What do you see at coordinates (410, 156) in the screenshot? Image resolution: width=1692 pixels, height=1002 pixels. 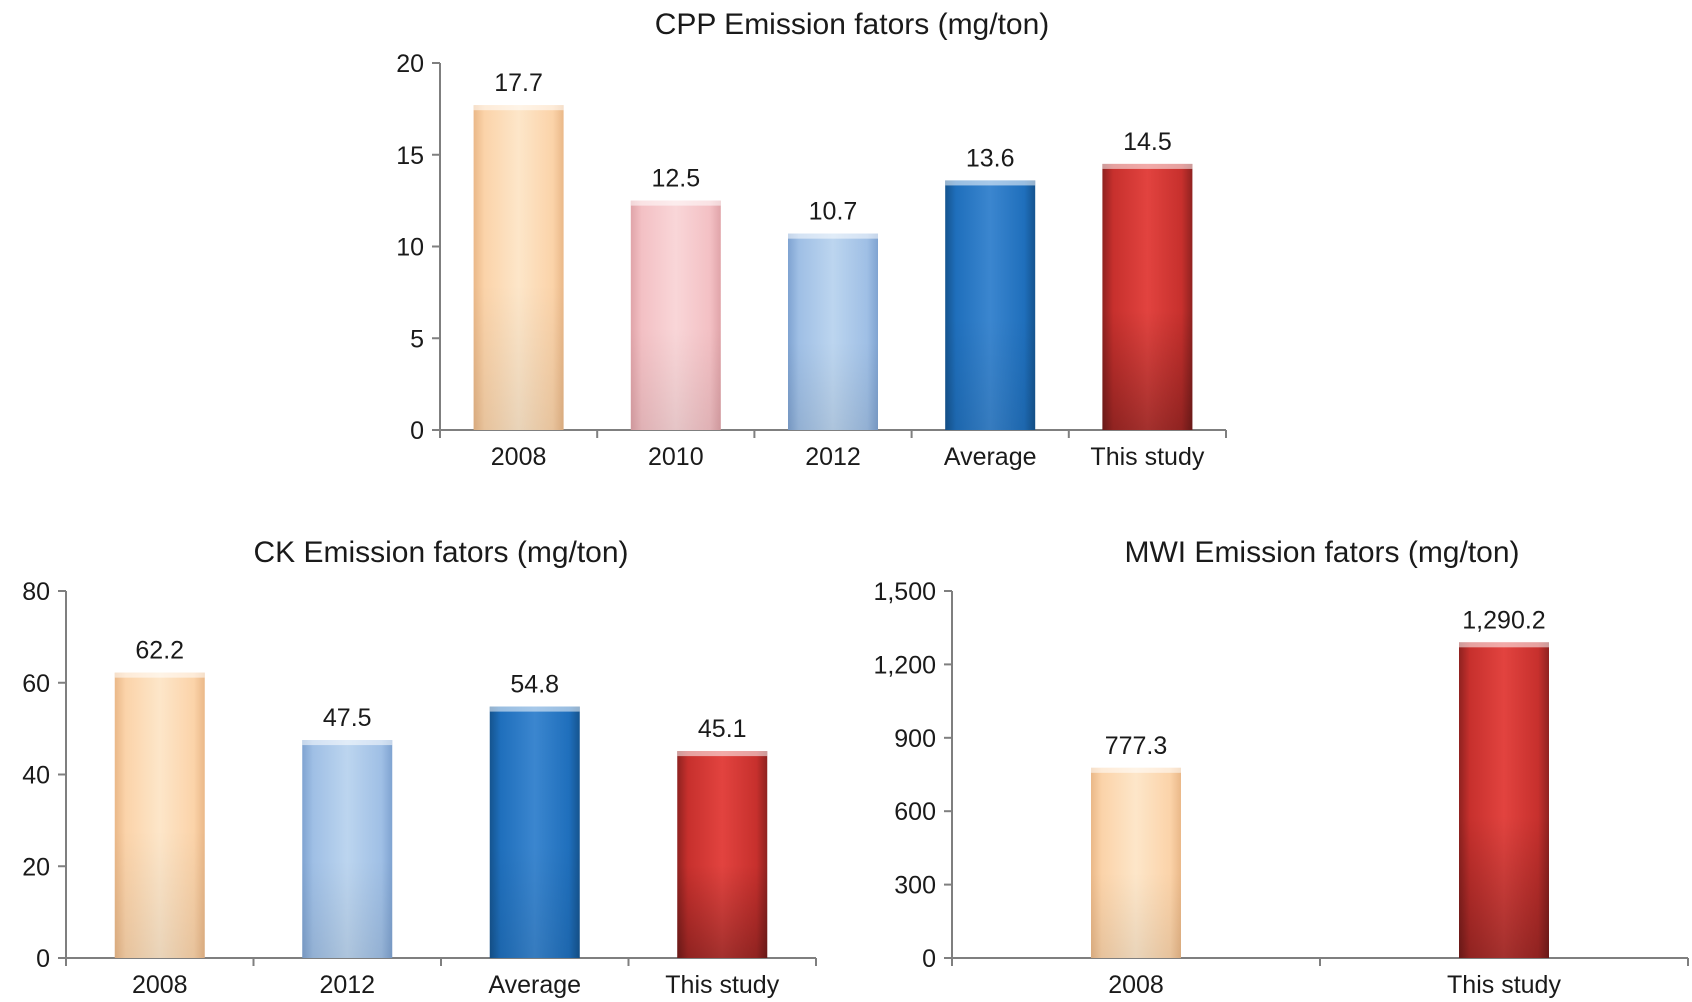 I see `cpp-y-tick-label: 15` at bounding box center [410, 156].